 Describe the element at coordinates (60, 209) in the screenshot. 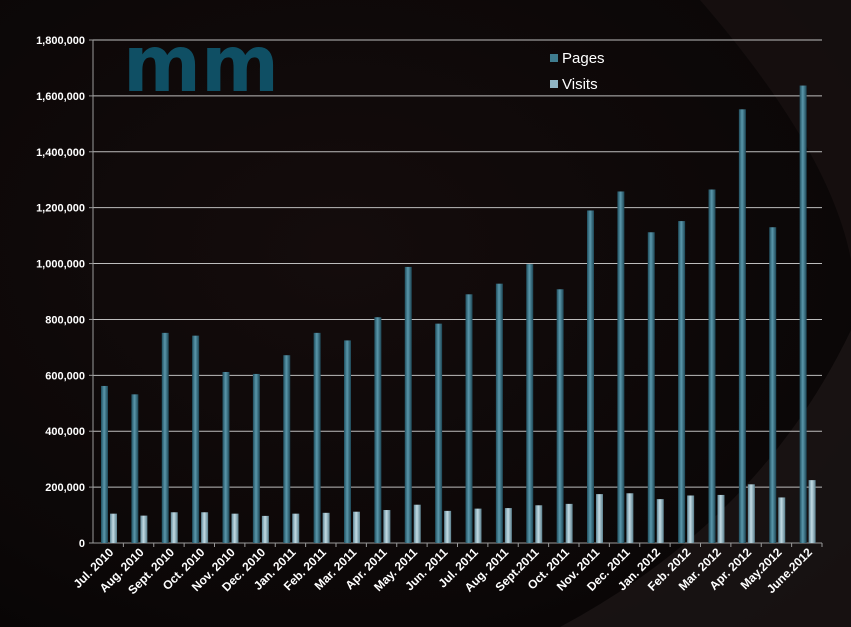

I see `y-tick-label: 1,200,000` at that location.